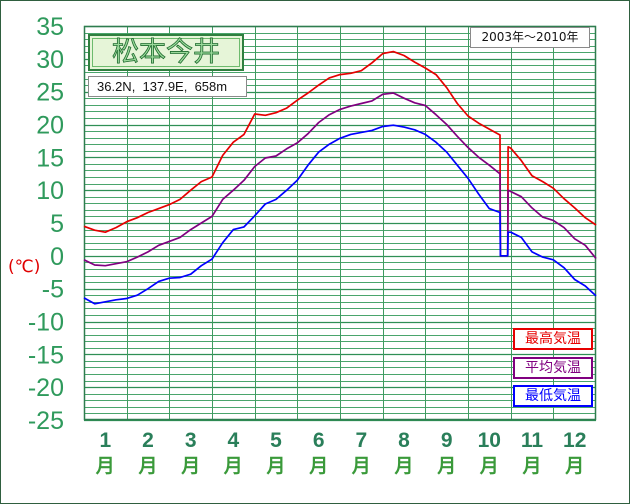 Image resolution: width=630 pixels, height=504 pixels. I want to click on x-tick-label: 3, so click(191, 440).